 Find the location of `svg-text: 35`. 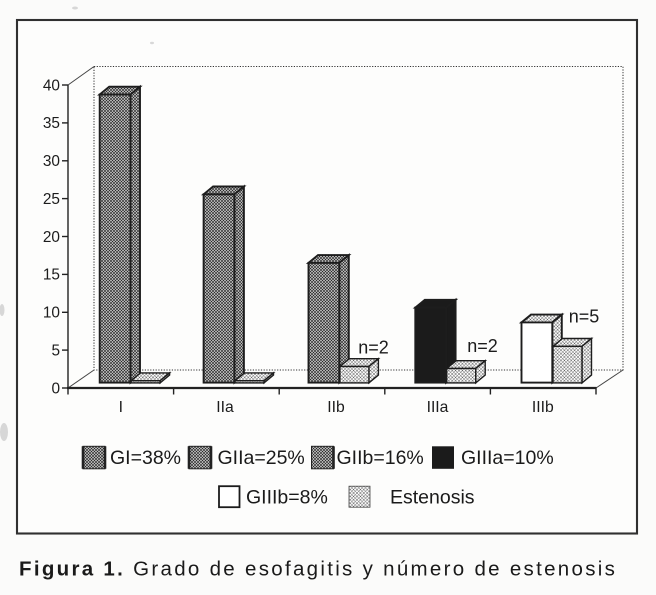

svg-text: 35 is located at coordinates (51, 123).